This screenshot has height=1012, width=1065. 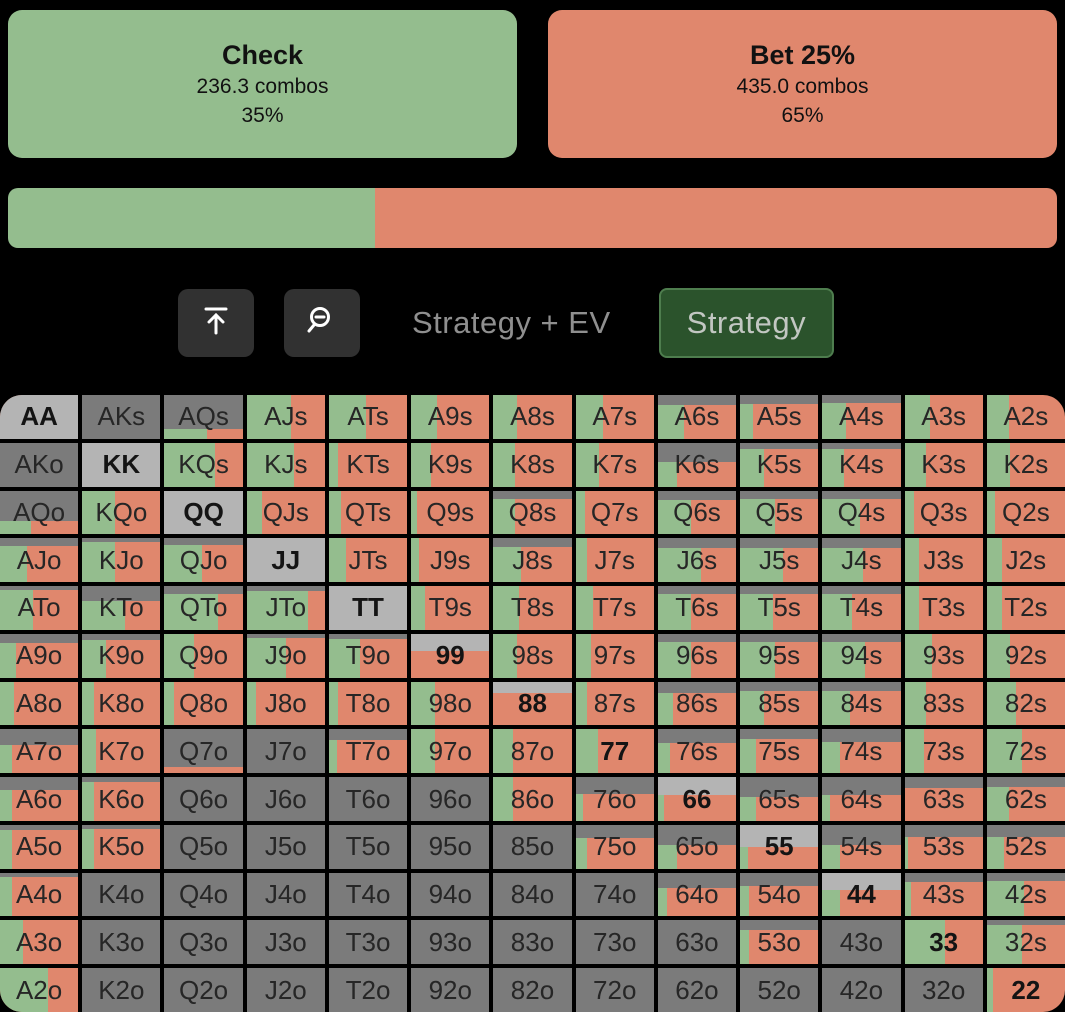 What do you see at coordinates (943, 464) in the screenshot?
I see `hand-cell-K3s: K3s` at bounding box center [943, 464].